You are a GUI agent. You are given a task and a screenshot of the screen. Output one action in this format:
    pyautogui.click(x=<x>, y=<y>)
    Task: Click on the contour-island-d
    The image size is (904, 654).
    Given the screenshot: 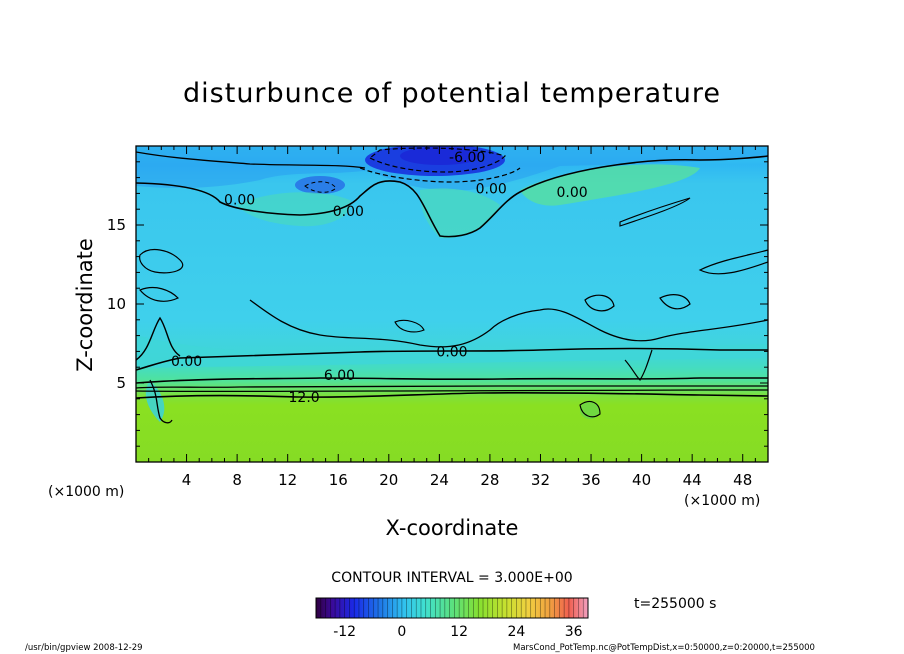 What is the action you would take?
    pyautogui.click(x=675, y=302)
    